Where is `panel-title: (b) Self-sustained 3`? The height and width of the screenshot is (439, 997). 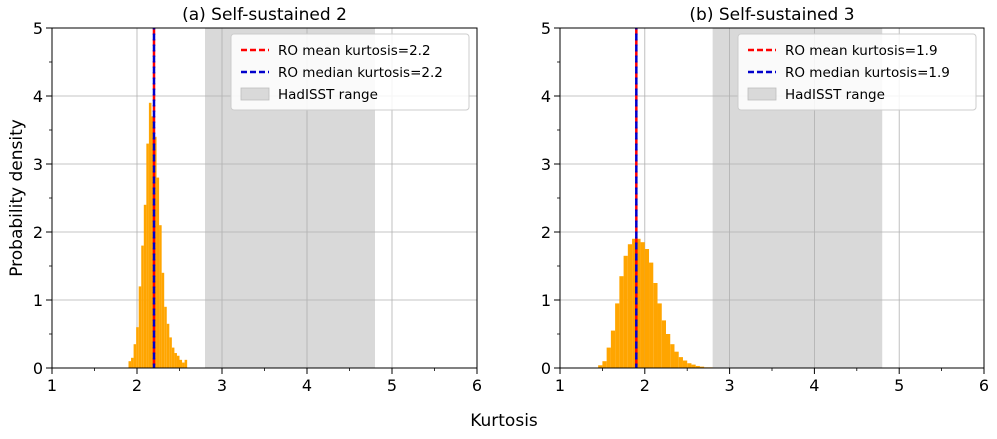 panel-title: (b) Self-sustained 3 is located at coordinates (771, 15).